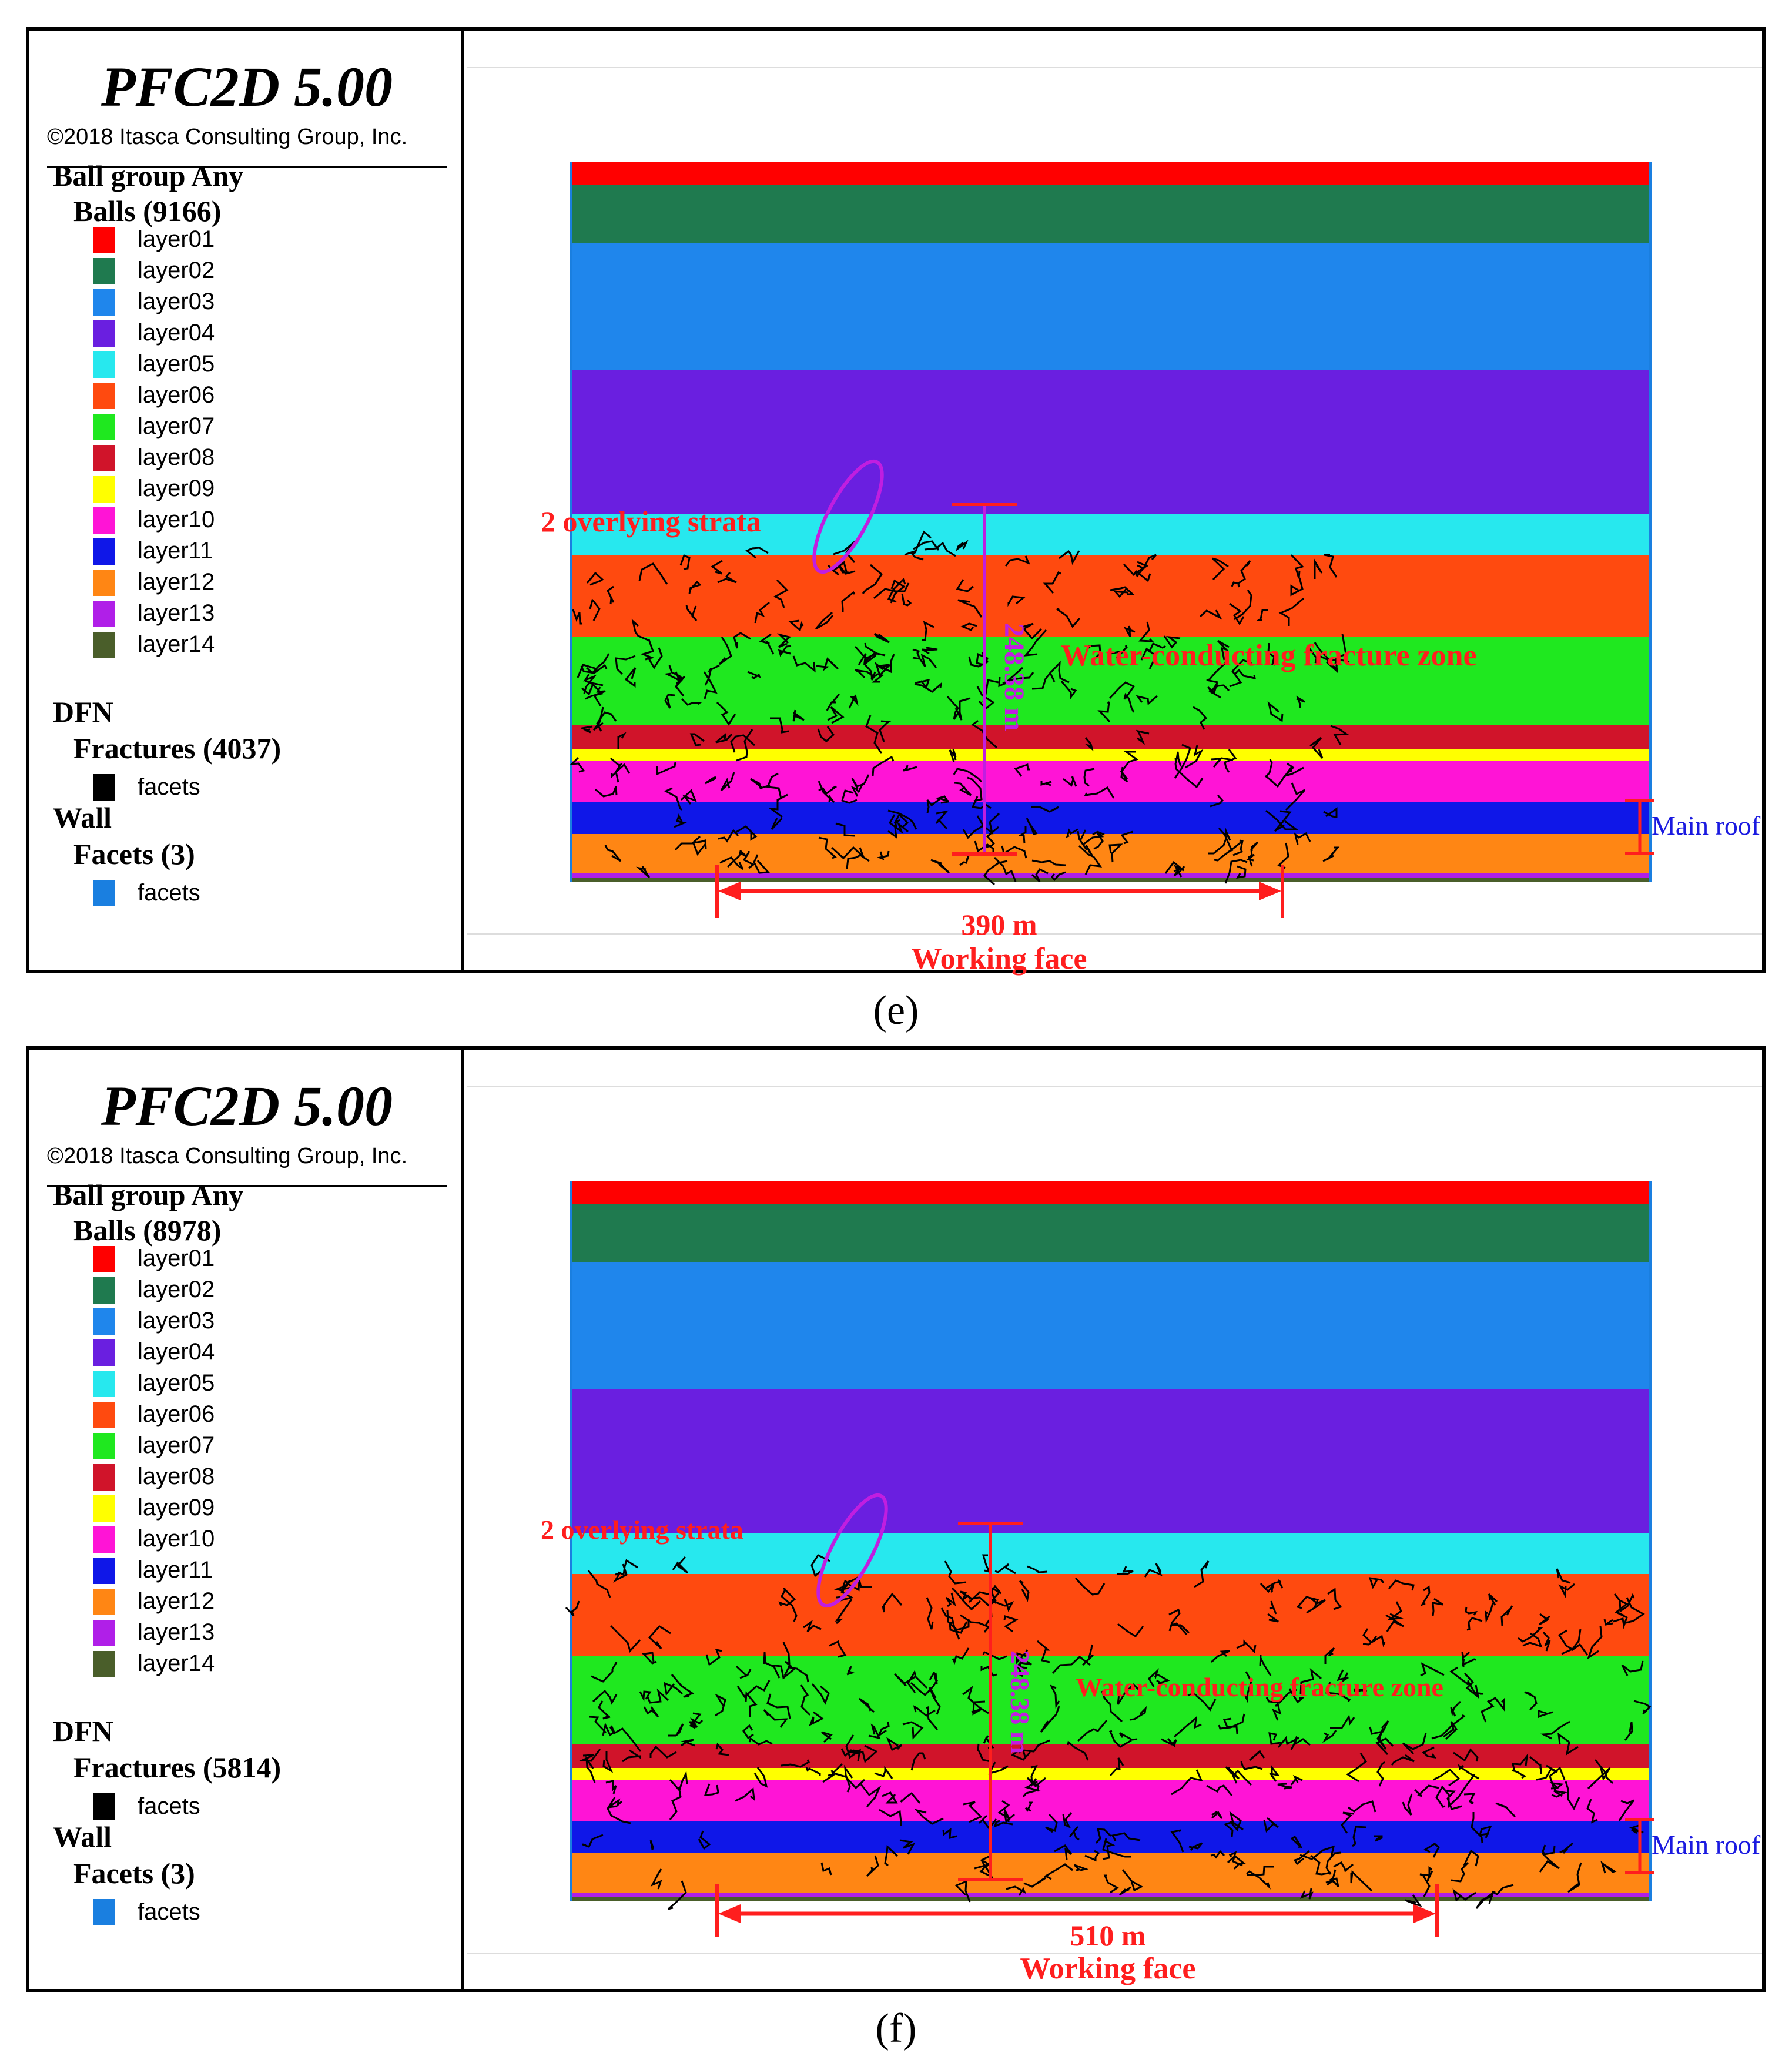  Describe the element at coordinates (177, 748) in the screenshot. I see `fractures-count: Fractures (4037)` at that location.